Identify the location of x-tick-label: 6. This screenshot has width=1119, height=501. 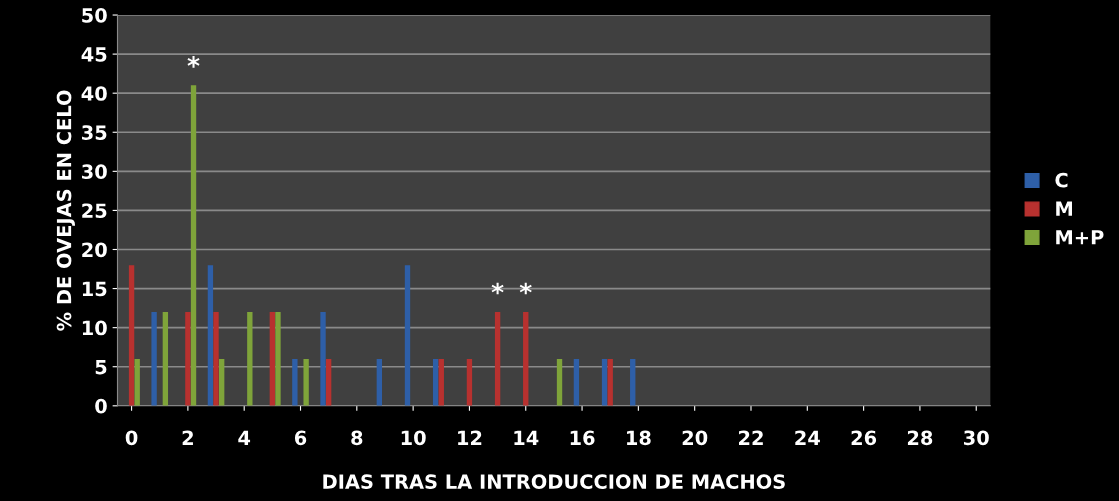
(300, 438).